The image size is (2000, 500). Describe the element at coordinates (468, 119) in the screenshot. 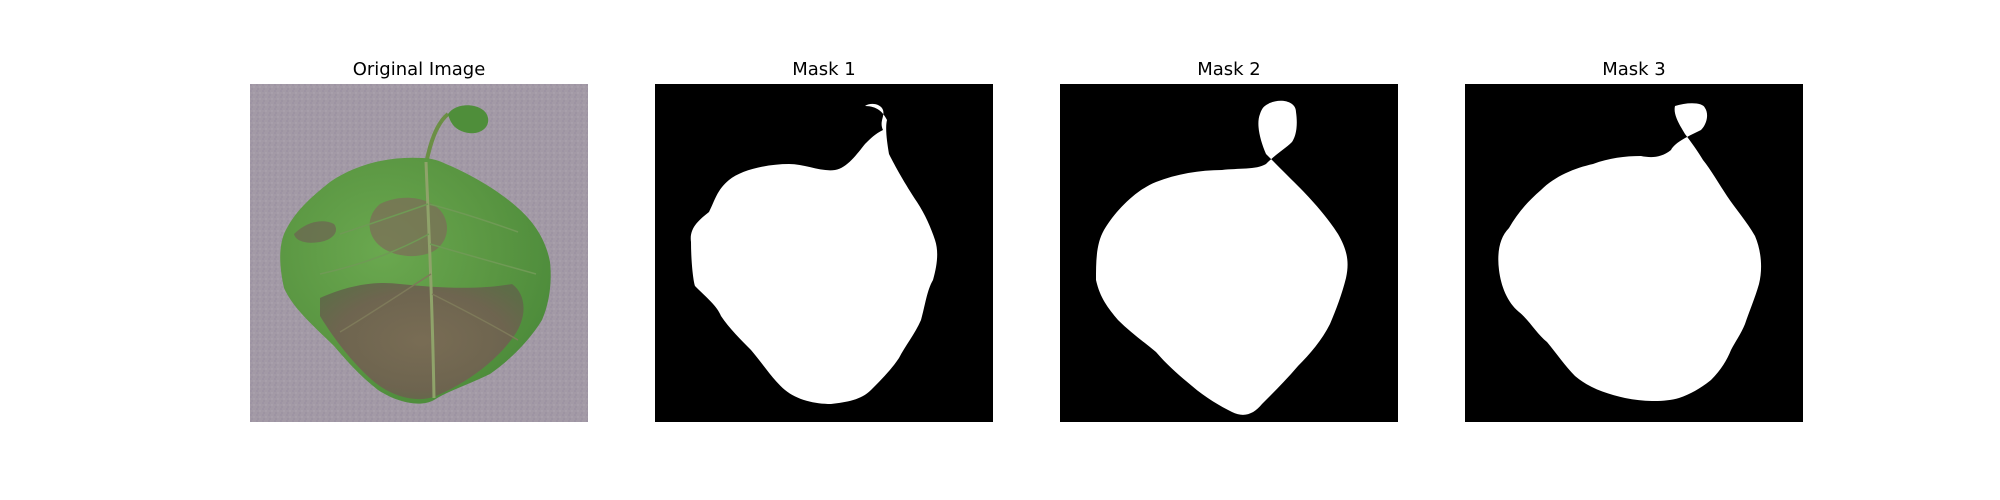

I see `leaflet` at that location.